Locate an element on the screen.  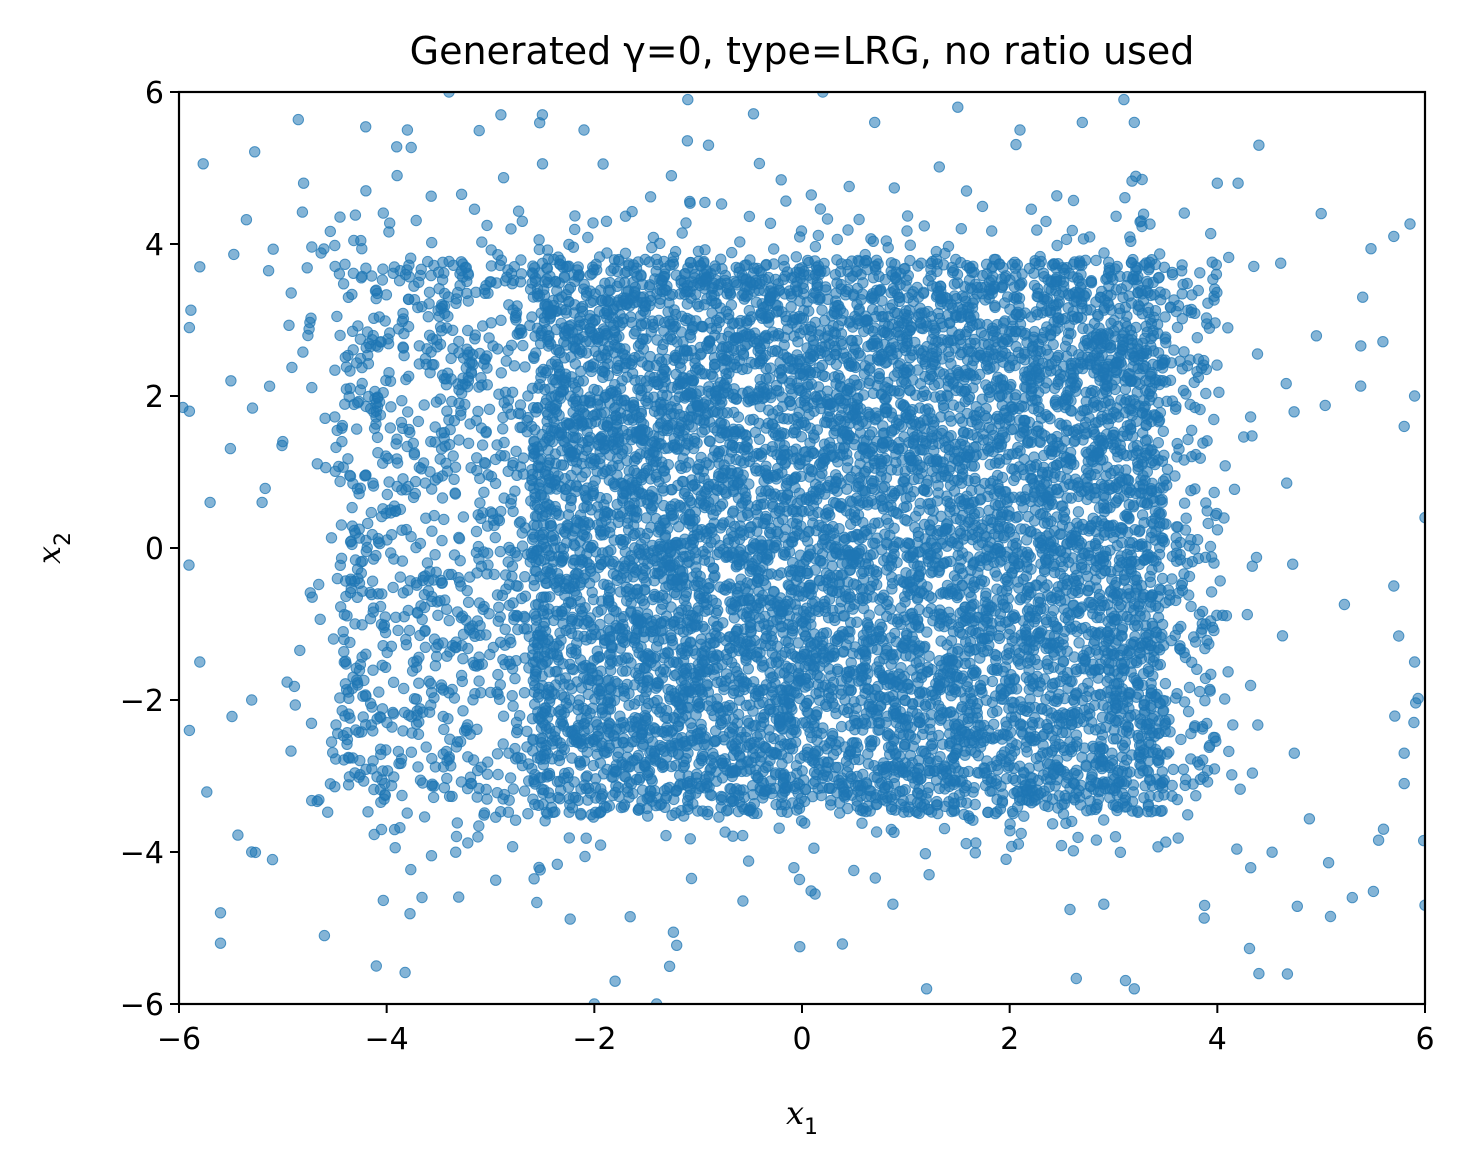
chart-title: Generated γ=0, type=LRG, no ratio used is located at coordinates (802, 51).